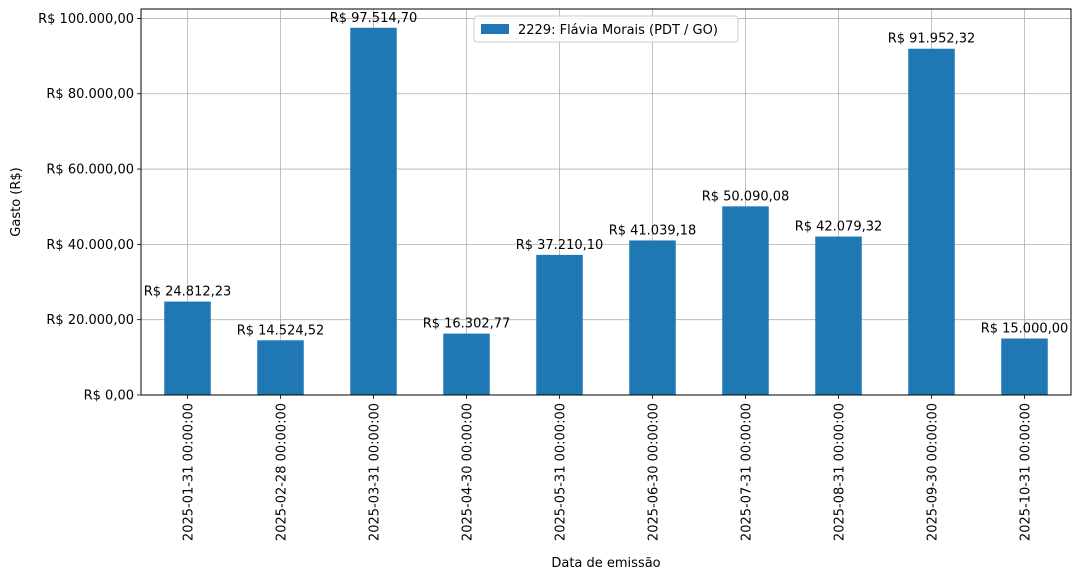 Image resolution: width=1081 pixels, height=580 pixels. Describe the element at coordinates (282, 472) in the screenshot. I see `x-tick-label: 2025-02-28 00:00:00` at that location.